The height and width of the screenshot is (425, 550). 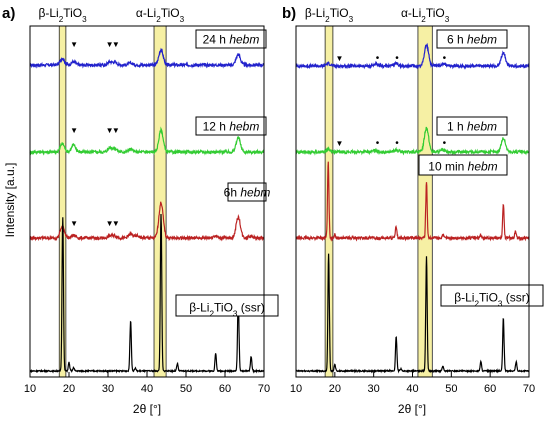 I want to click on series-label-1: 12 h hebm, so click(x=231, y=127).